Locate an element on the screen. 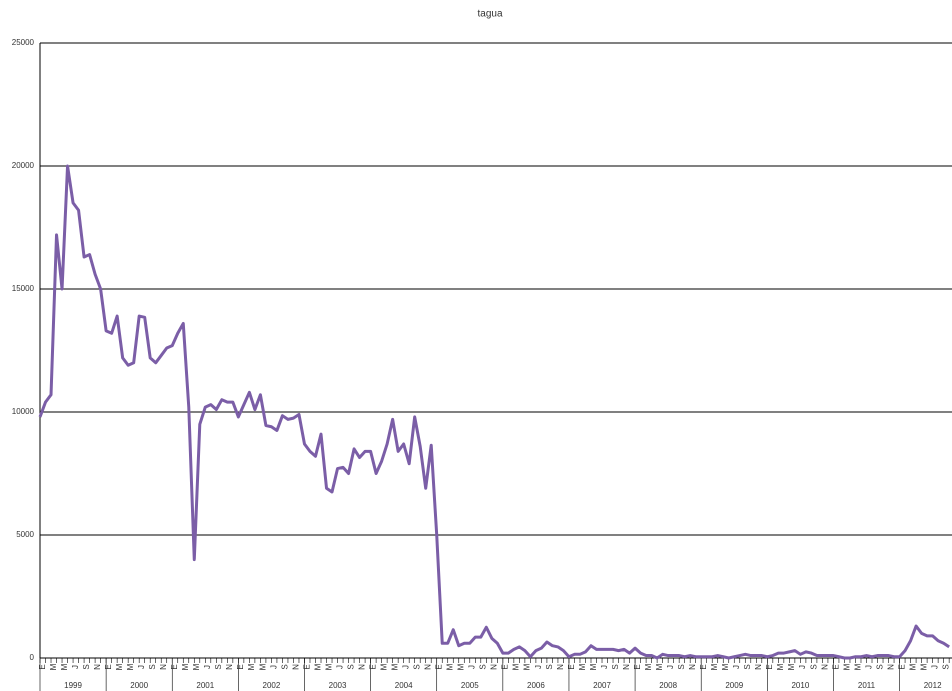 The width and height of the screenshot is (952, 691). year-label: 2008 is located at coordinates (668, 685).